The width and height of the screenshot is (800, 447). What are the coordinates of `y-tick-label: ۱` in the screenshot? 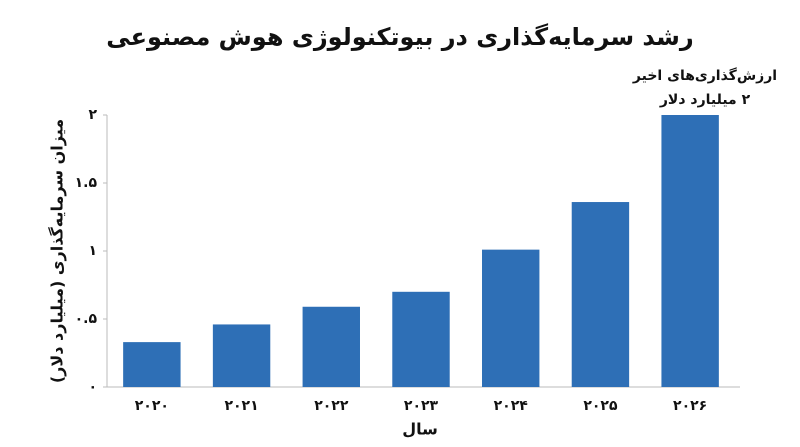 It's located at (92, 251).